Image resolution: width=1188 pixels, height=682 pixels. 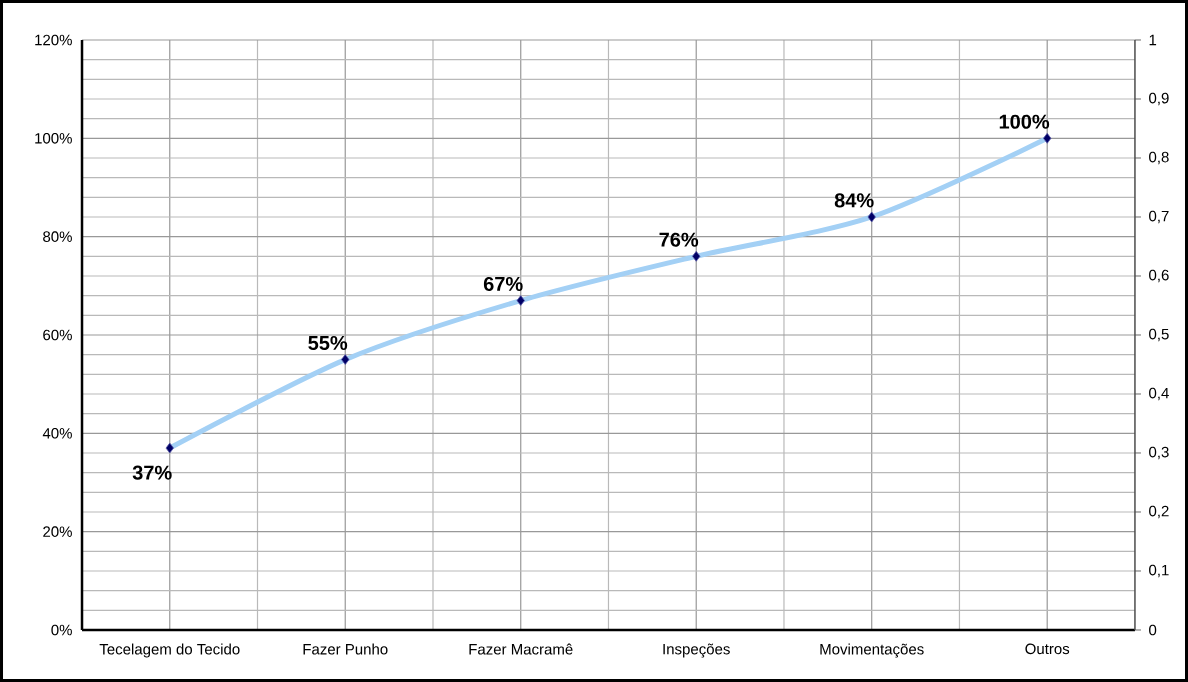 I want to click on y2-tick-label: 1, so click(x=1153, y=40).